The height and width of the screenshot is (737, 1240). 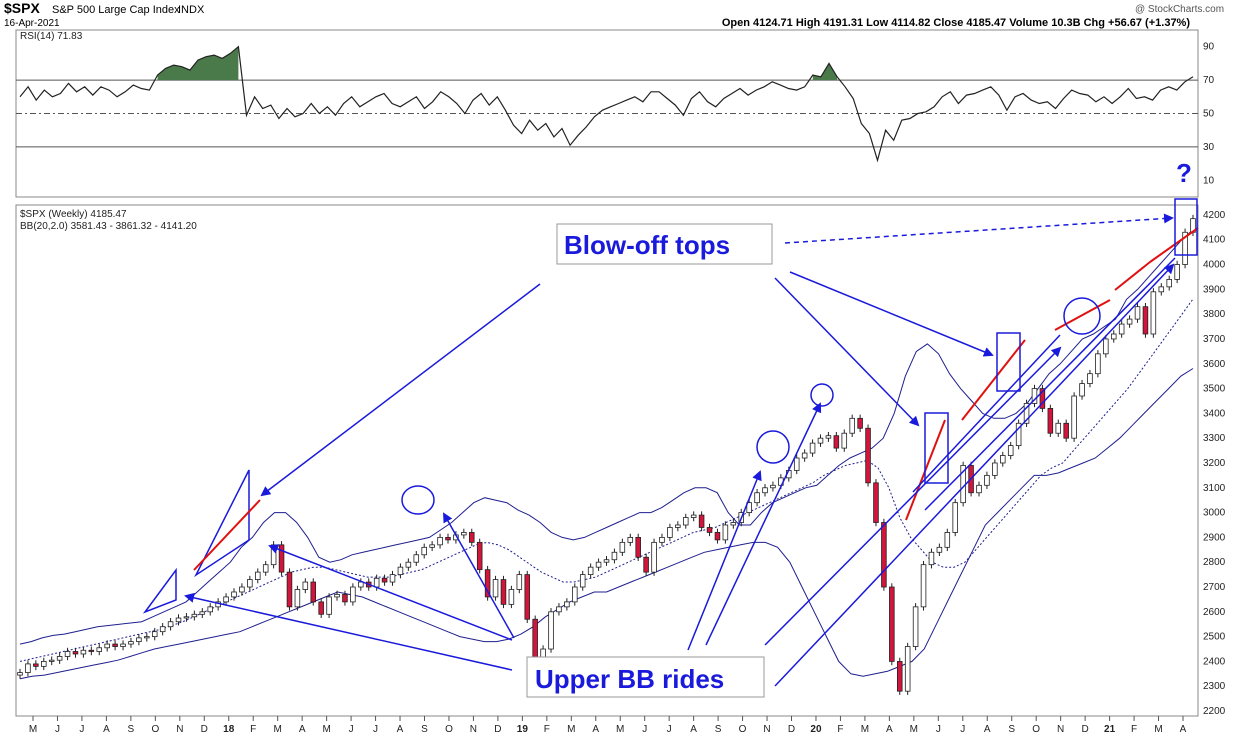 I want to click on x-tick-label: N, so click(x=473, y=729).